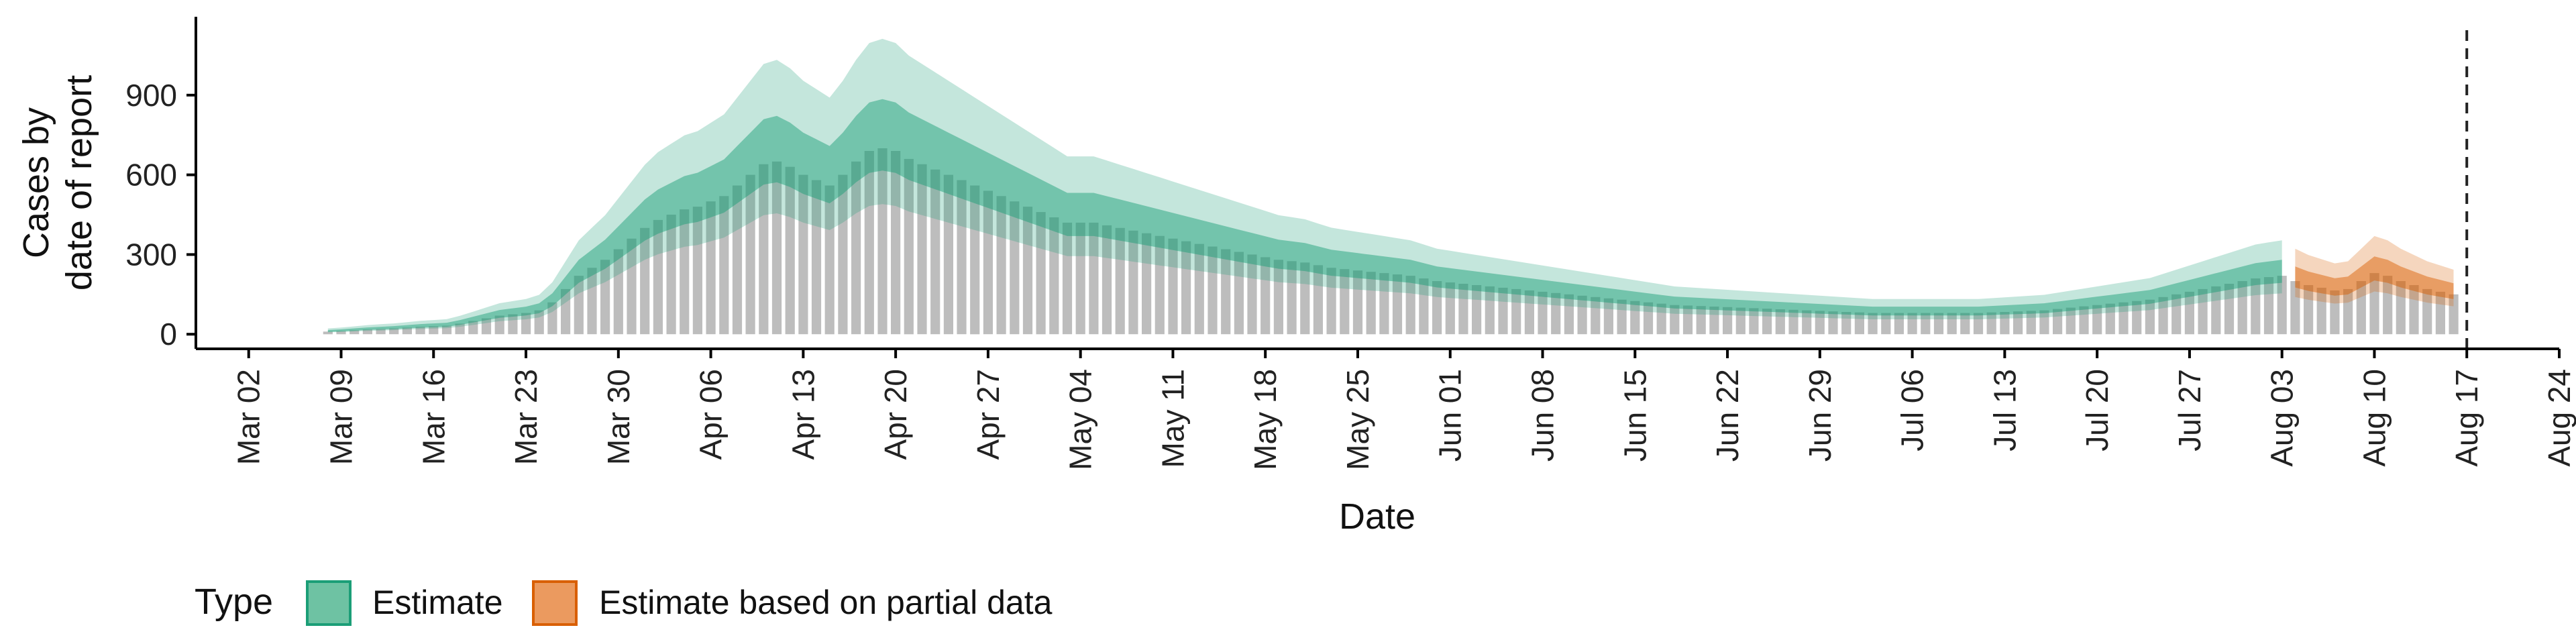  I want to click on x-tick-label: Mar 23, so click(525, 417).